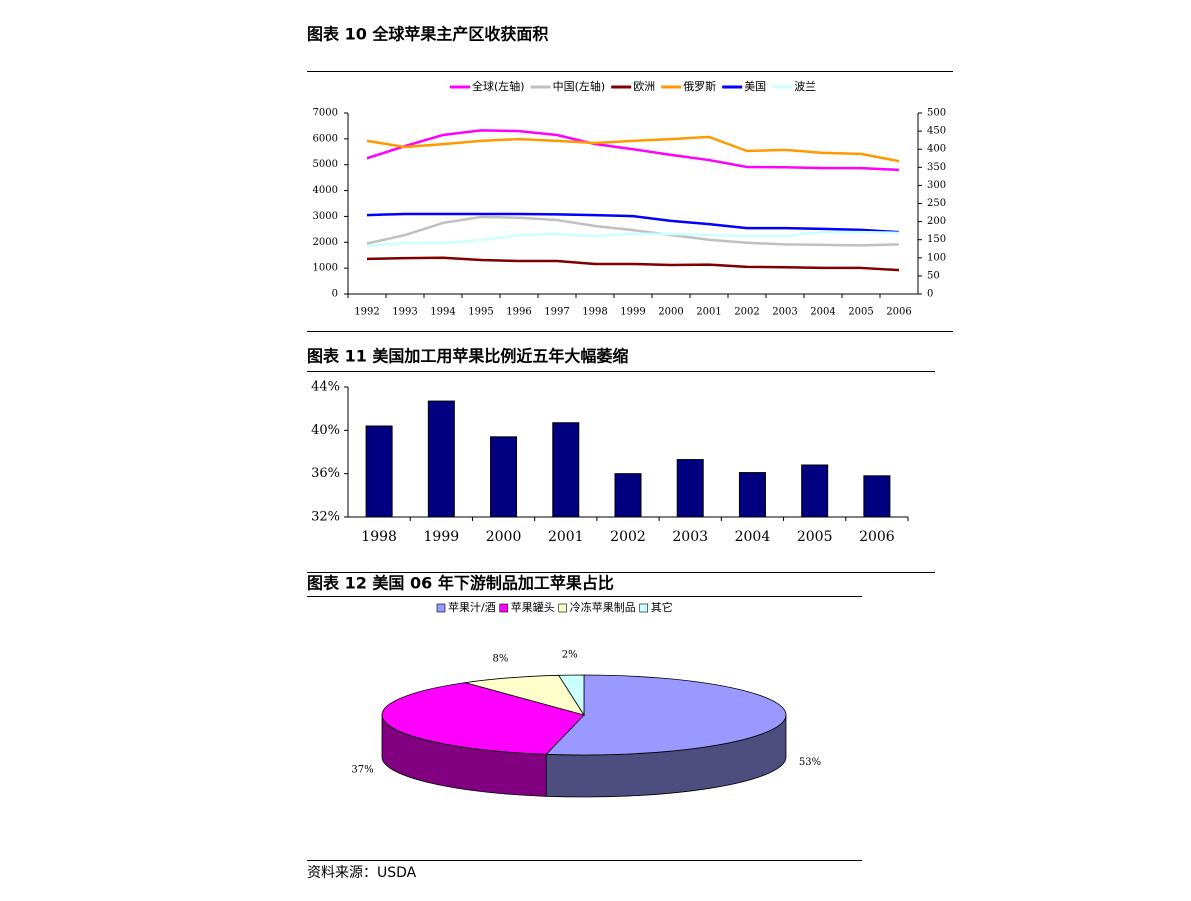 The width and height of the screenshot is (1191, 901). What do you see at coordinates (404, 312) in the screenshot?
I see `x-tick-label: 1993` at bounding box center [404, 312].